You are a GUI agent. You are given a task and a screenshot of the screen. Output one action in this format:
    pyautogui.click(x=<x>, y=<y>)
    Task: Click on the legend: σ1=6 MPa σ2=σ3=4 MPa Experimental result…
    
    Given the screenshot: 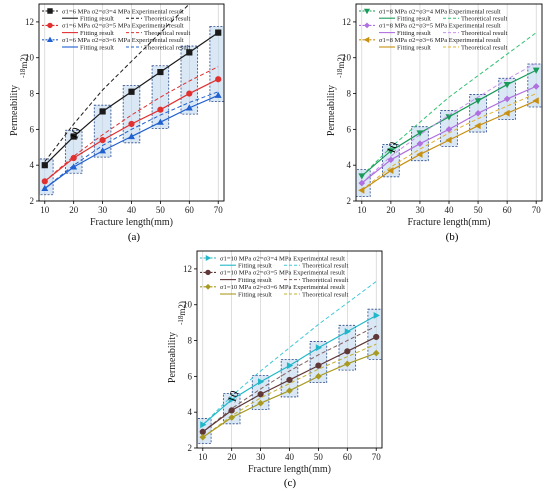 What is the action you would take?
    pyautogui.click(x=116, y=29)
    